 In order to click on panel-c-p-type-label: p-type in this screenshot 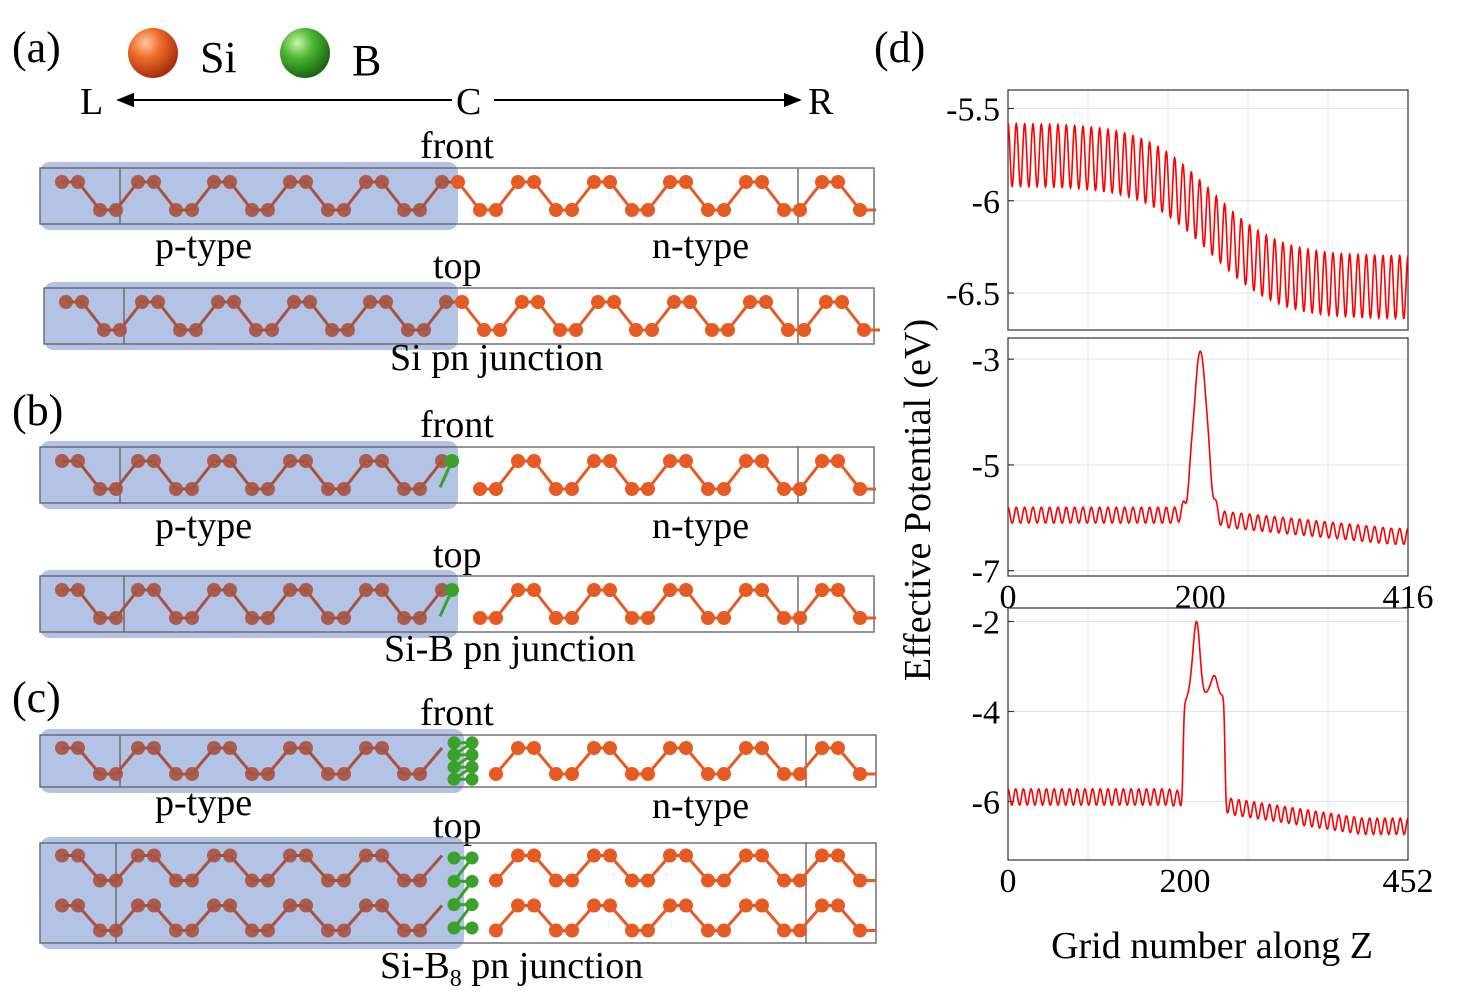, I will do `click(203, 803)`.